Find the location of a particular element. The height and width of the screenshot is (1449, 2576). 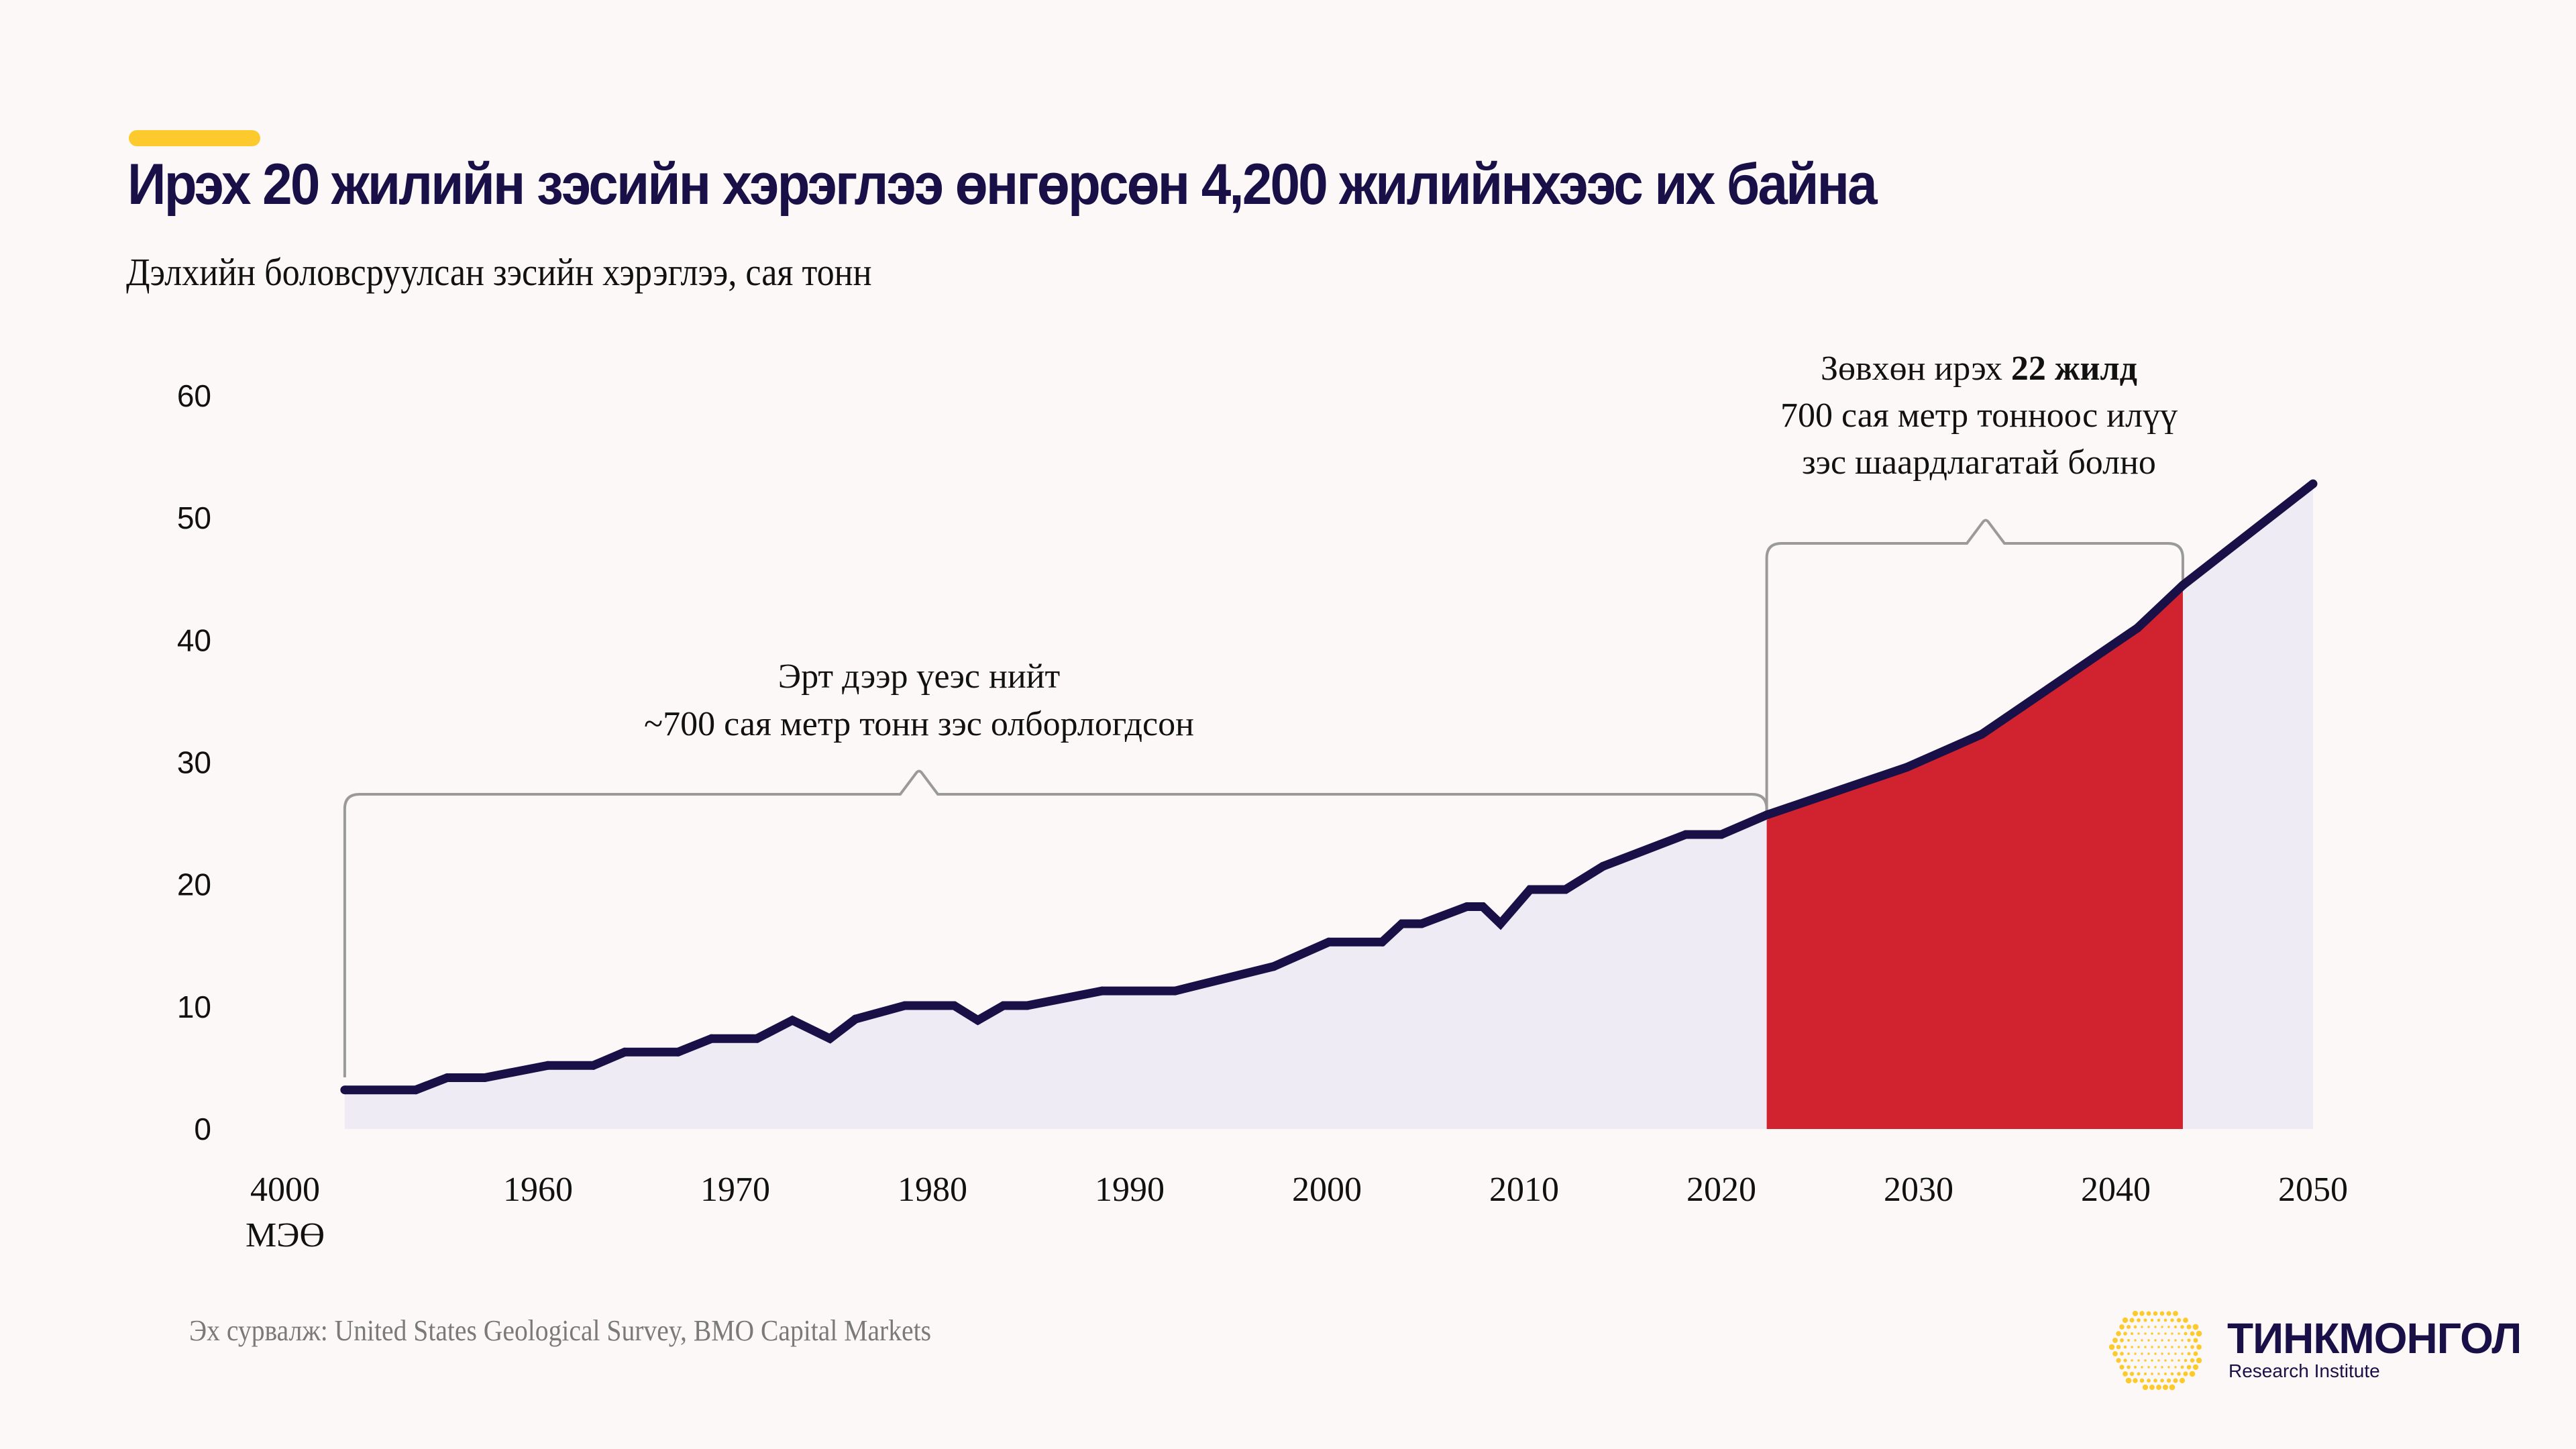

x-tick-label: 2010 is located at coordinates (1524, 1190).